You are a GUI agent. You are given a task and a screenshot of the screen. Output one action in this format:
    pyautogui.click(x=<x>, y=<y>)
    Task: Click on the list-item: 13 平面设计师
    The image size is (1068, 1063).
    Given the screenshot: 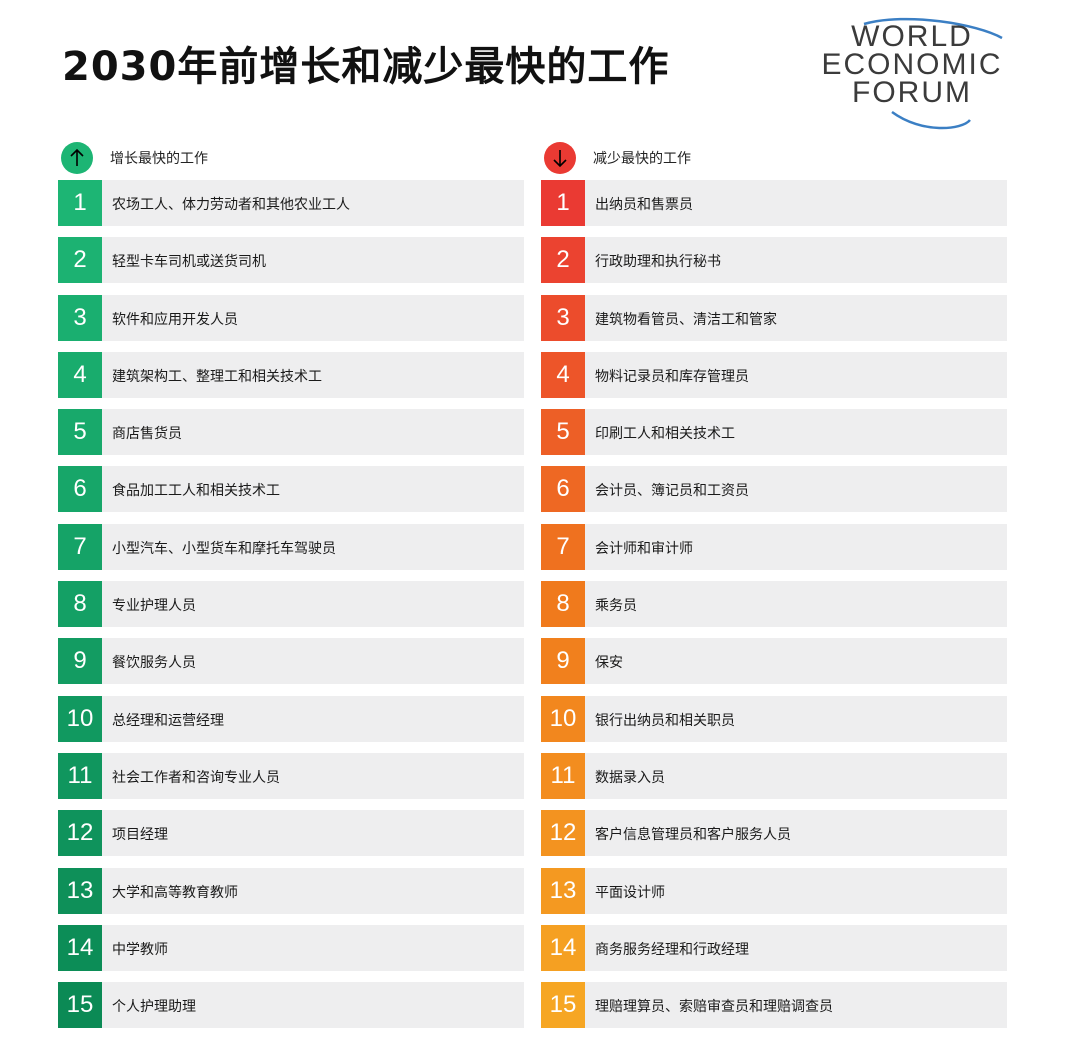 What is the action you would take?
    pyautogui.click(x=774, y=890)
    